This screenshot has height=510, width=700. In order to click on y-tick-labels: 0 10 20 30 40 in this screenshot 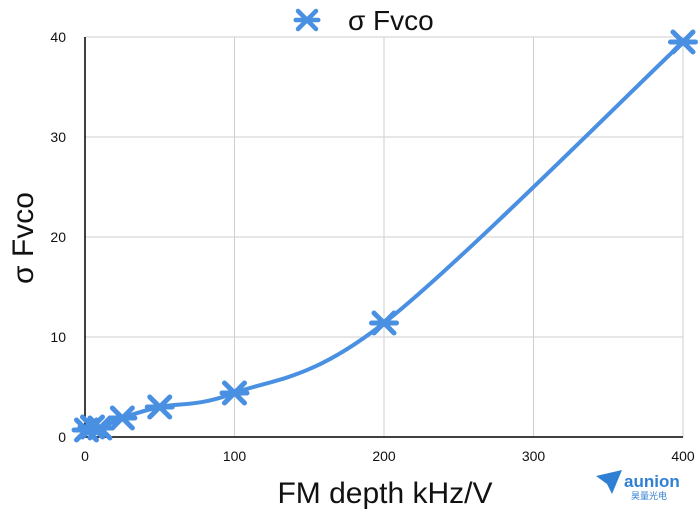, I will do `click(58, 237)`.